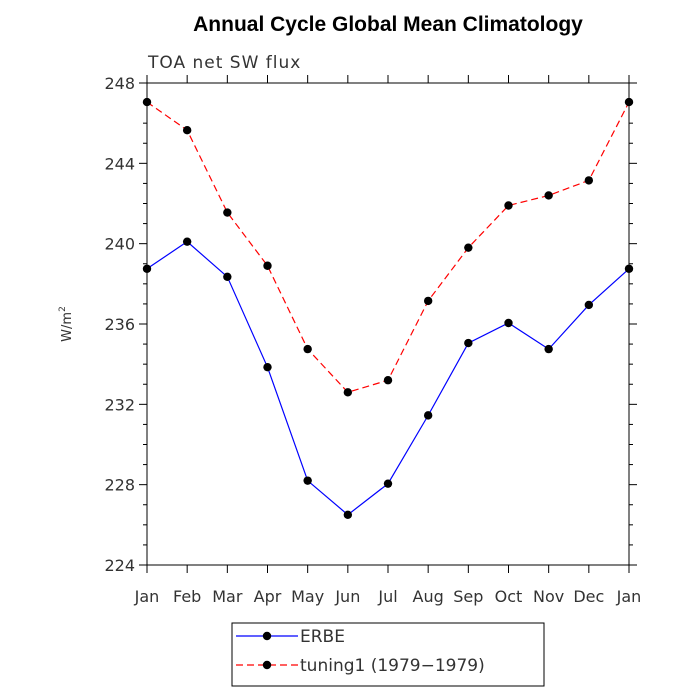 Image resolution: width=700 pixels, height=700 pixels. What do you see at coordinates (392, 666) in the screenshot?
I see `legend-label: tuning1 (1979−1979)` at bounding box center [392, 666].